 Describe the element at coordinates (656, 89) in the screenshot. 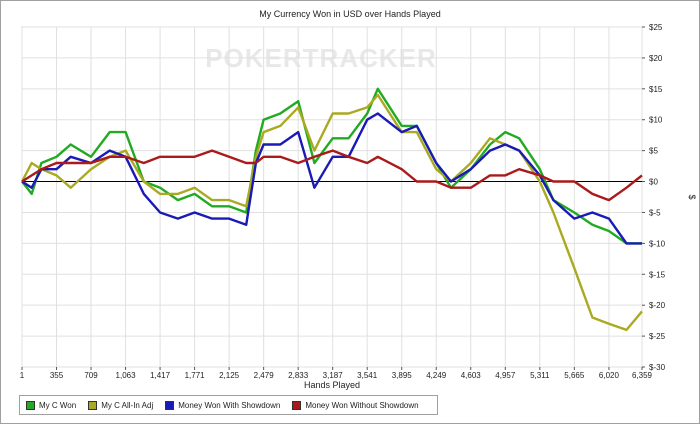

I see `y-tick-label: $15` at that location.